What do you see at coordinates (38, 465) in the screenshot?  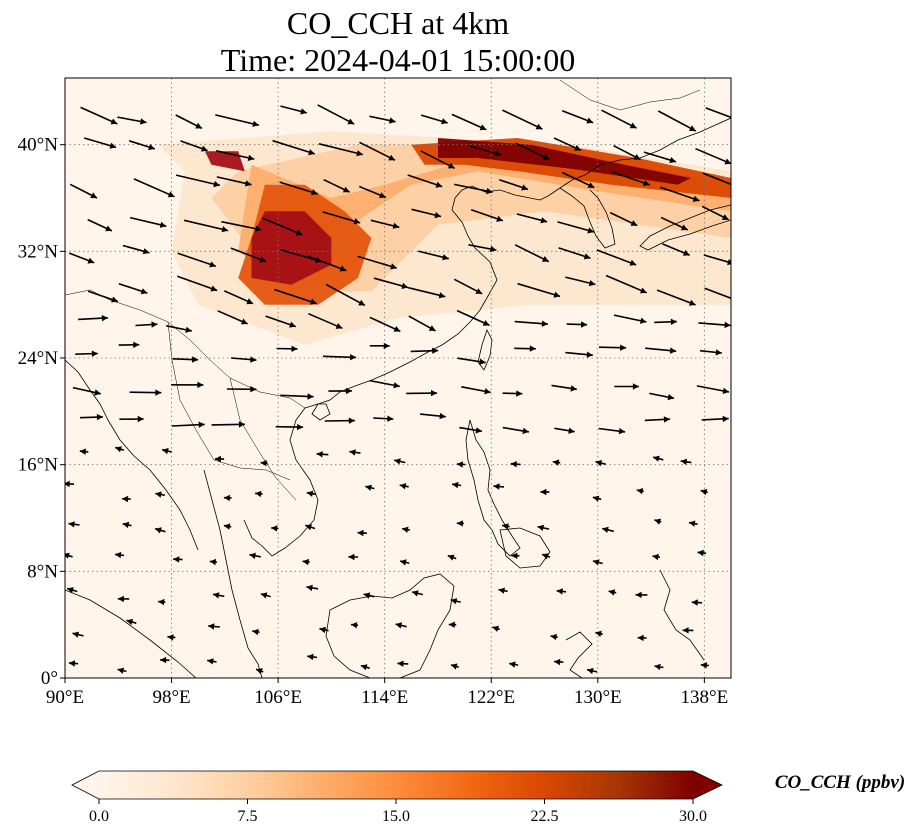 I see `tick-label-lat: 16°N` at bounding box center [38, 465].